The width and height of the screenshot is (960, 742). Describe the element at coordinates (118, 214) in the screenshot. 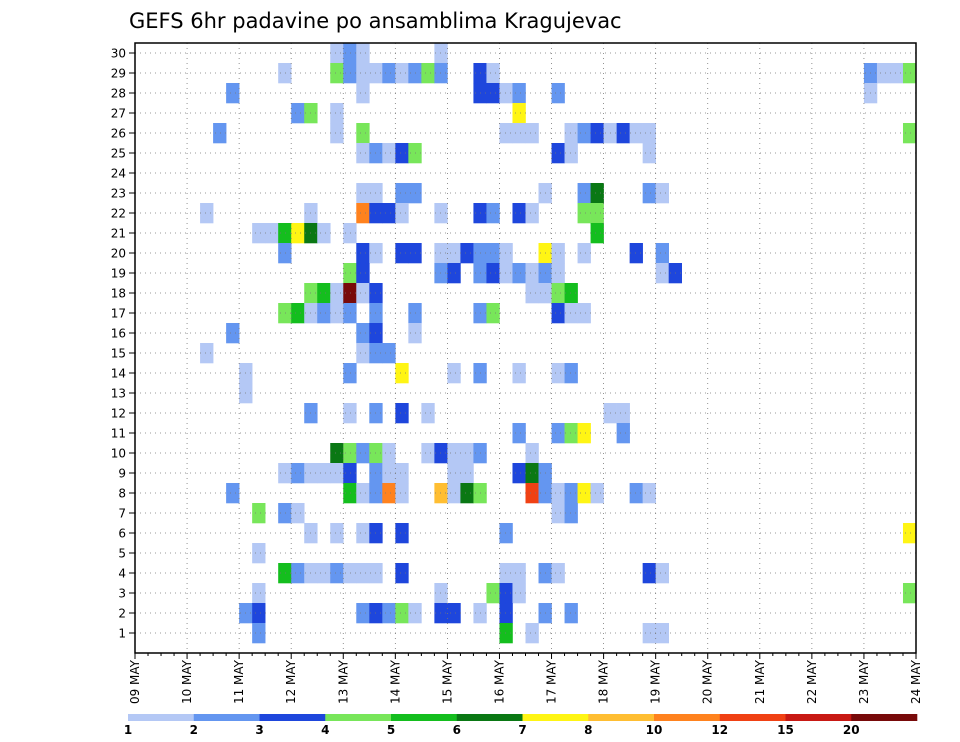

I see `y-tick-label: 22` at that location.